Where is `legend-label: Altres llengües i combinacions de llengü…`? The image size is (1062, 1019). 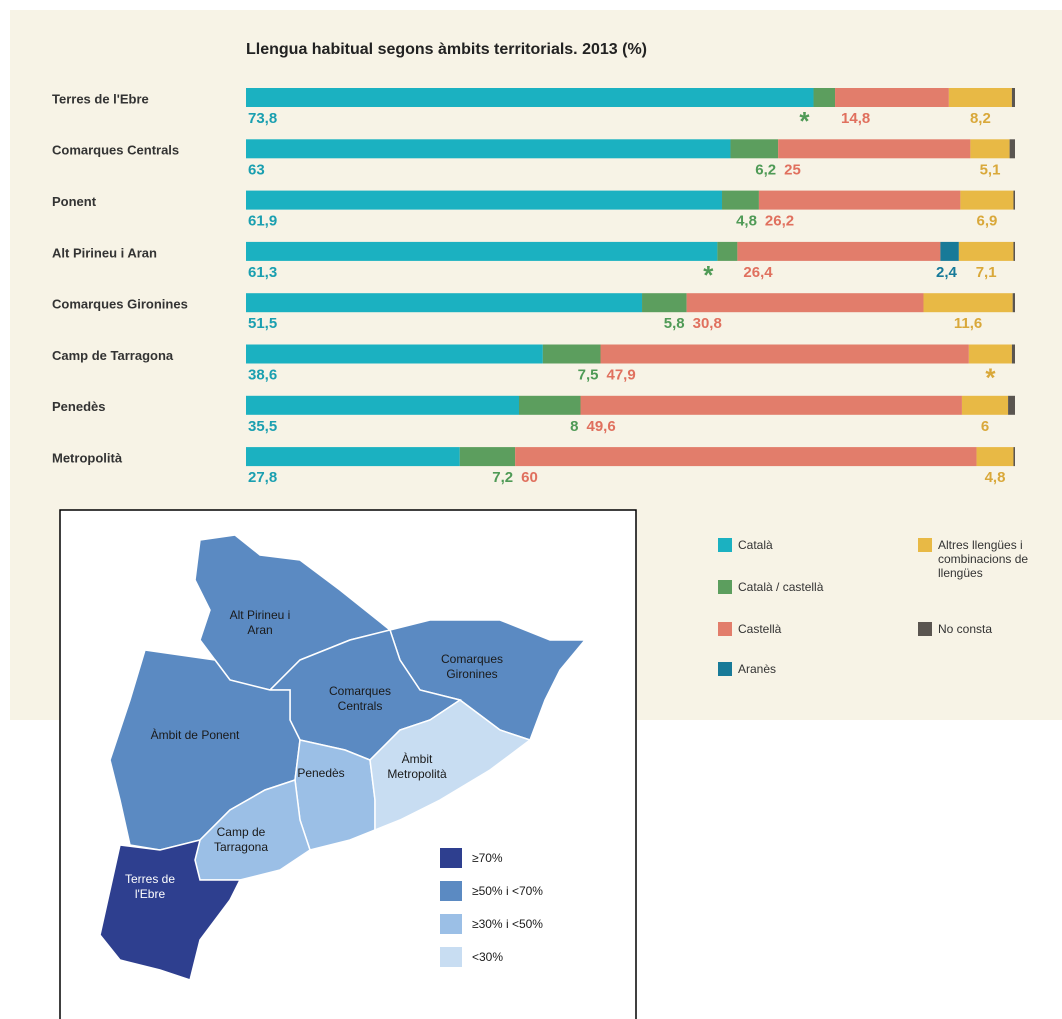
legend-label: Altres llengües i combinacions de llengü… is located at coordinates (983, 559).